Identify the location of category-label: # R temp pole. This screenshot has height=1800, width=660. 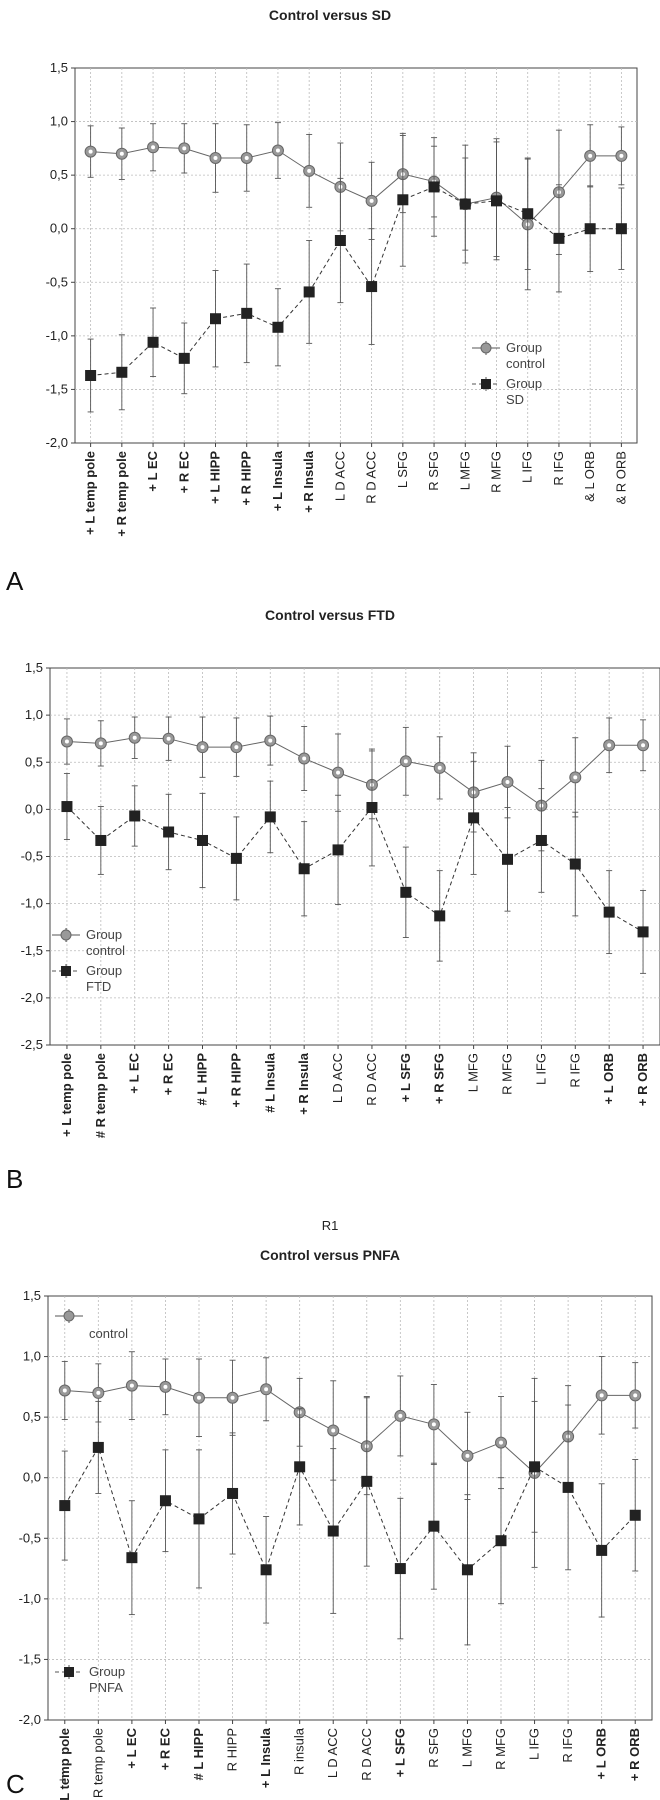
(100, 1095).